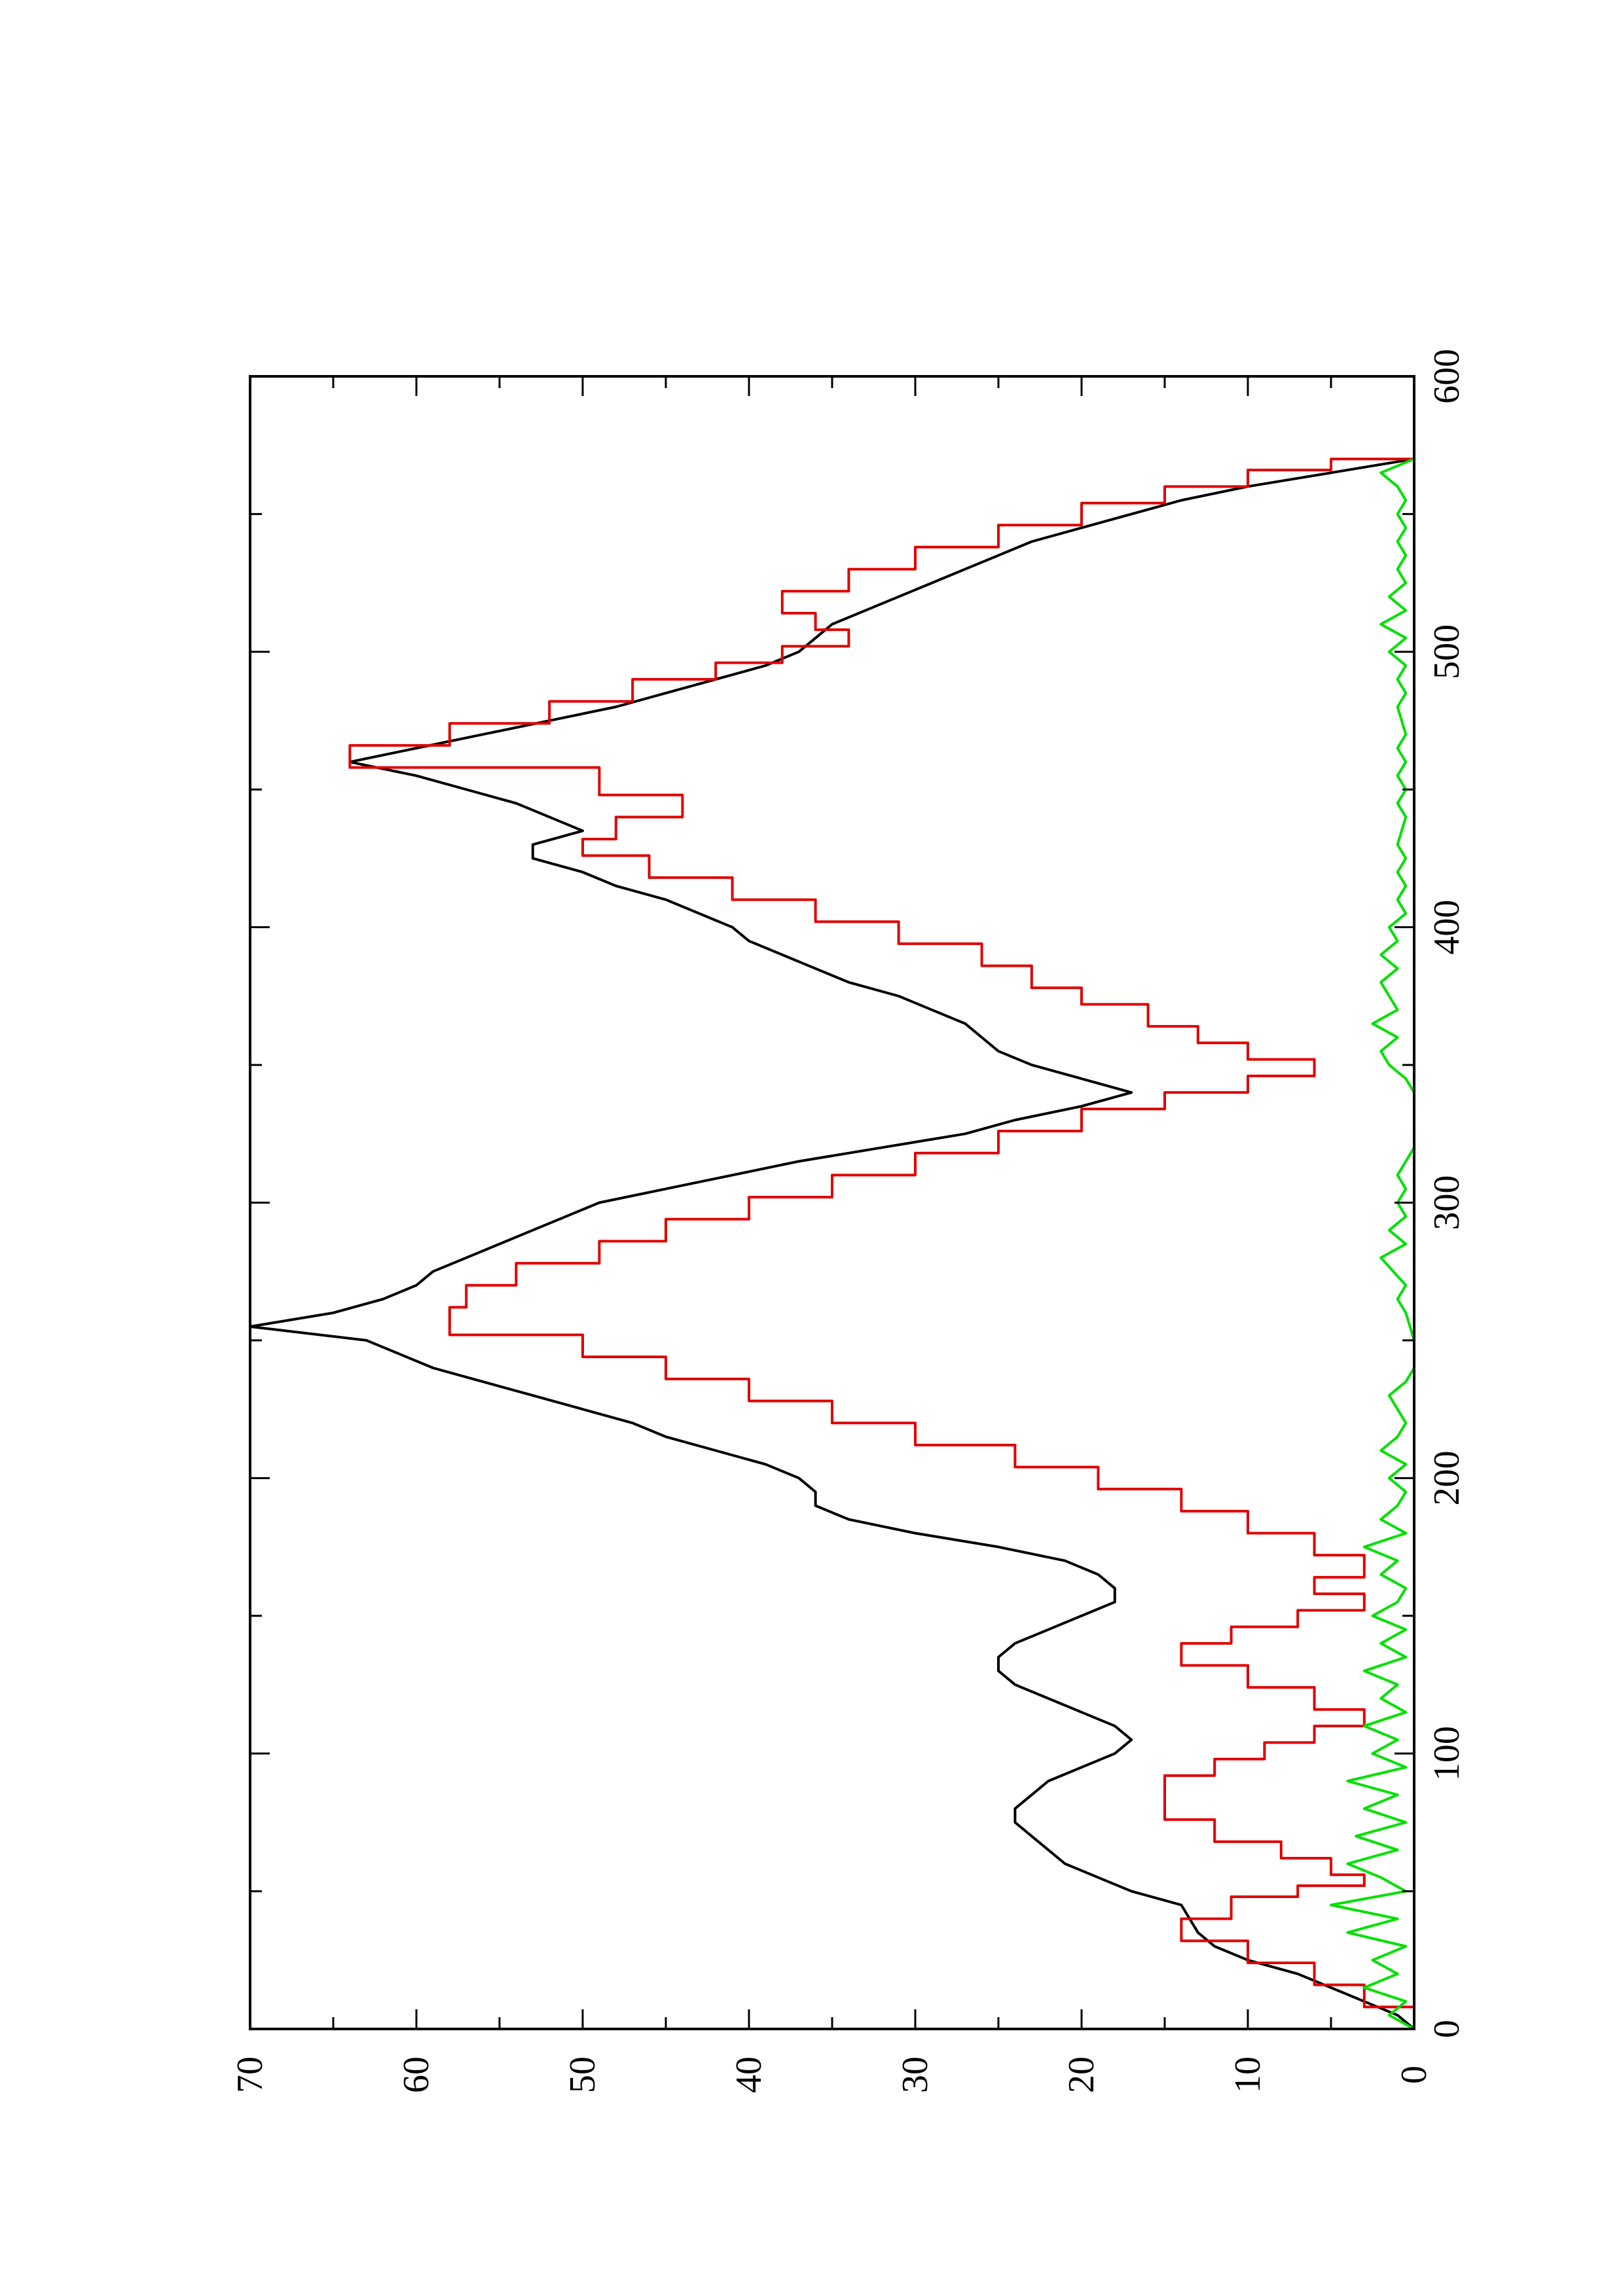 The width and height of the screenshot is (1623, 2296). What do you see at coordinates (1447, 1477) in the screenshot?
I see `x-tick-label: 200` at bounding box center [1447, 1477].